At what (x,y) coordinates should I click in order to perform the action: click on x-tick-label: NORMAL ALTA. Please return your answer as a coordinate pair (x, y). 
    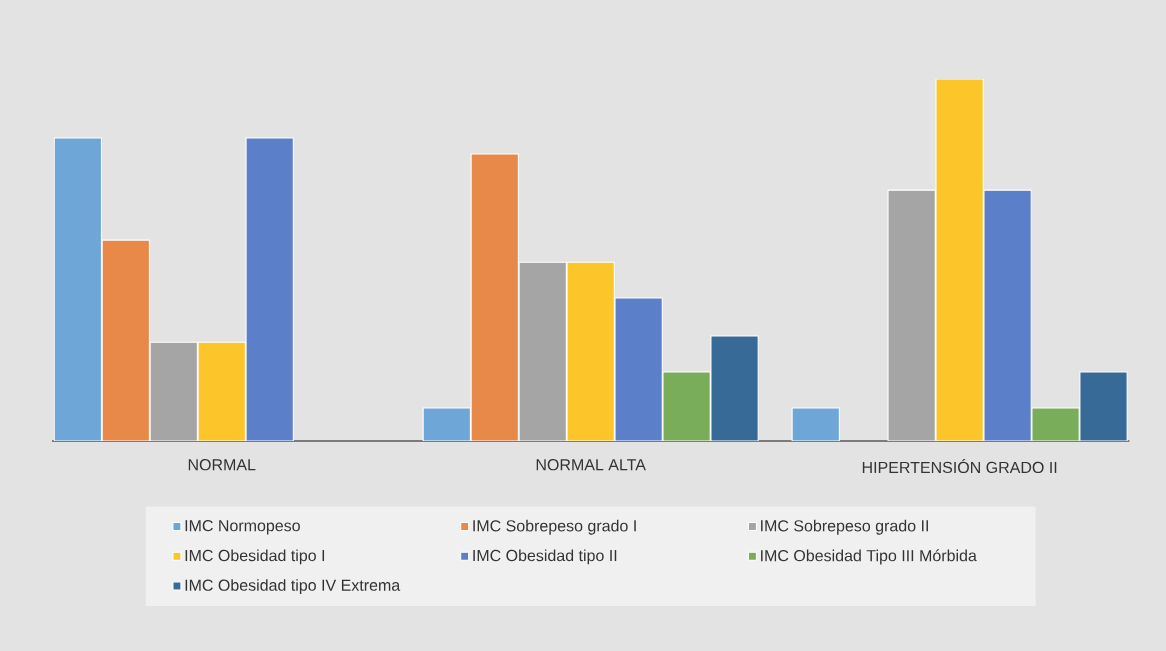
    Looking at the image, I should click on (591, 465).